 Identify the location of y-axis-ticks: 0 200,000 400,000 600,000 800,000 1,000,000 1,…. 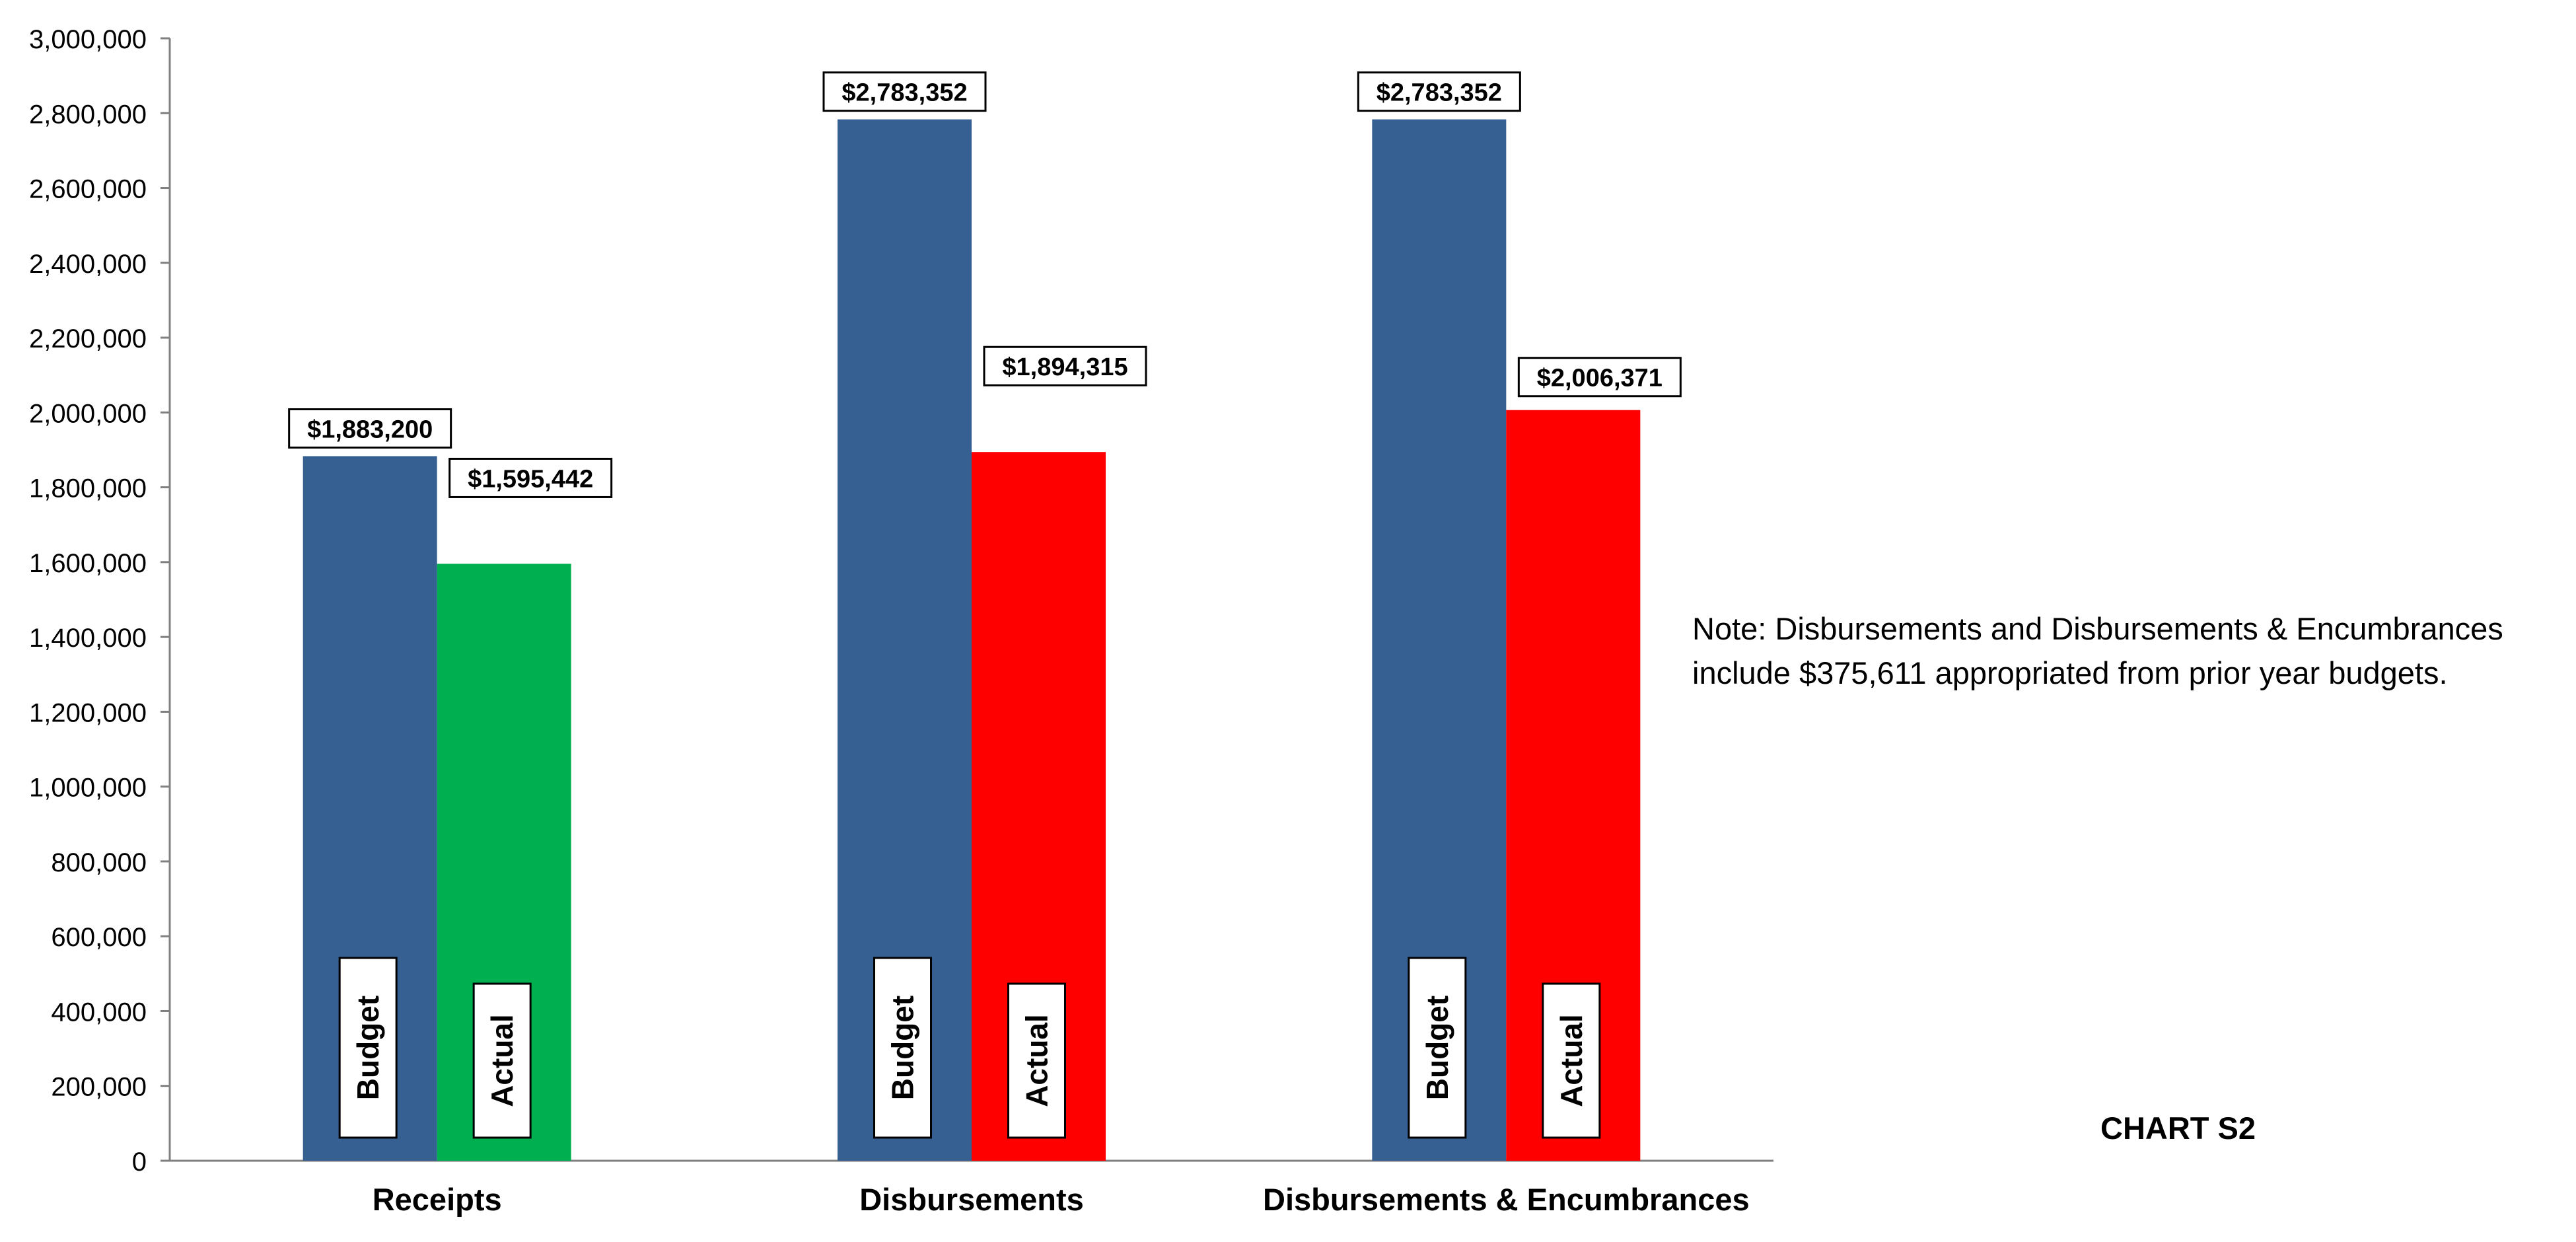
(100, 601).